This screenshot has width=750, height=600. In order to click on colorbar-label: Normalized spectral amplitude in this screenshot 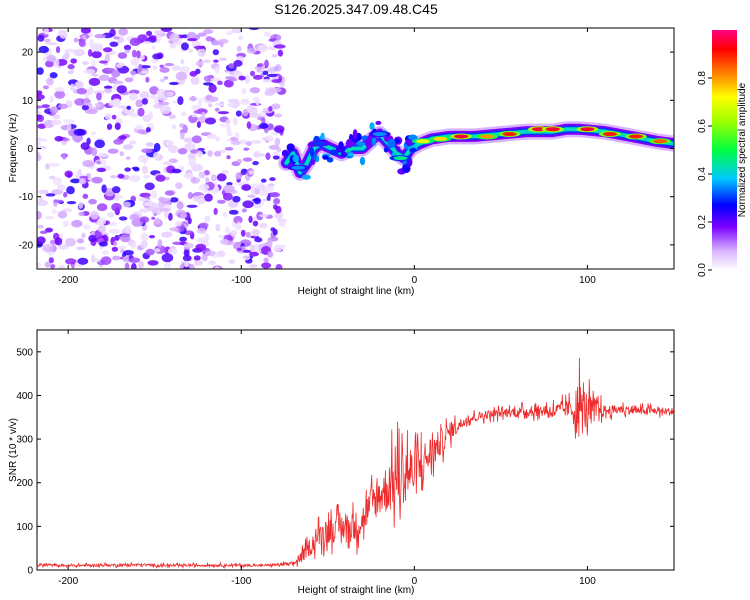, I will do `click(742, 149)`.